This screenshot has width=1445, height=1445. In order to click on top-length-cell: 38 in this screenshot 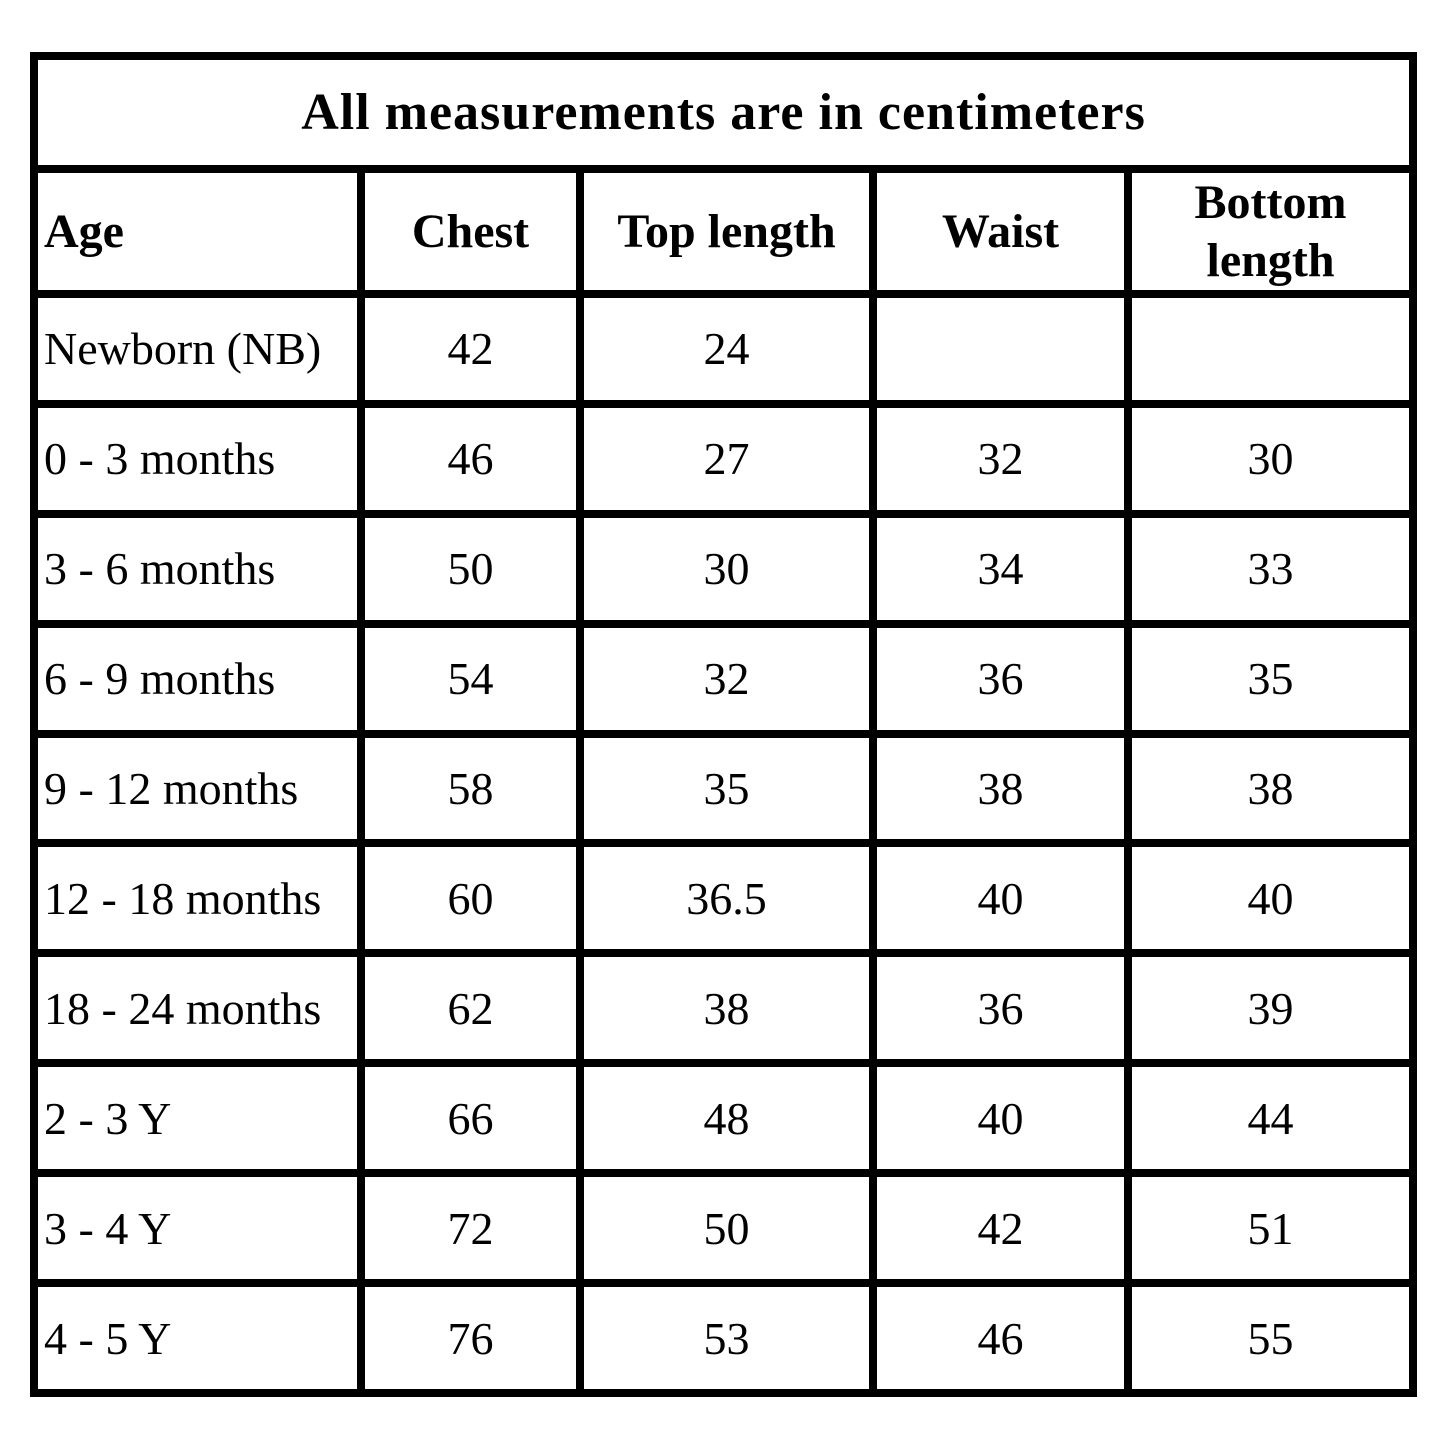, I will do `click(726, 1008)`.